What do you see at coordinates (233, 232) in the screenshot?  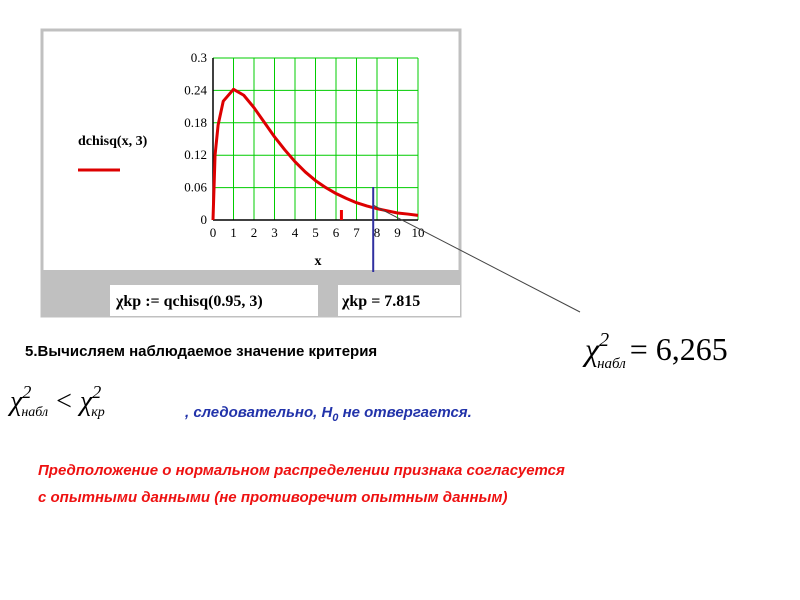 I see `x-tick-label: 1` at bounding box center [233, 232].